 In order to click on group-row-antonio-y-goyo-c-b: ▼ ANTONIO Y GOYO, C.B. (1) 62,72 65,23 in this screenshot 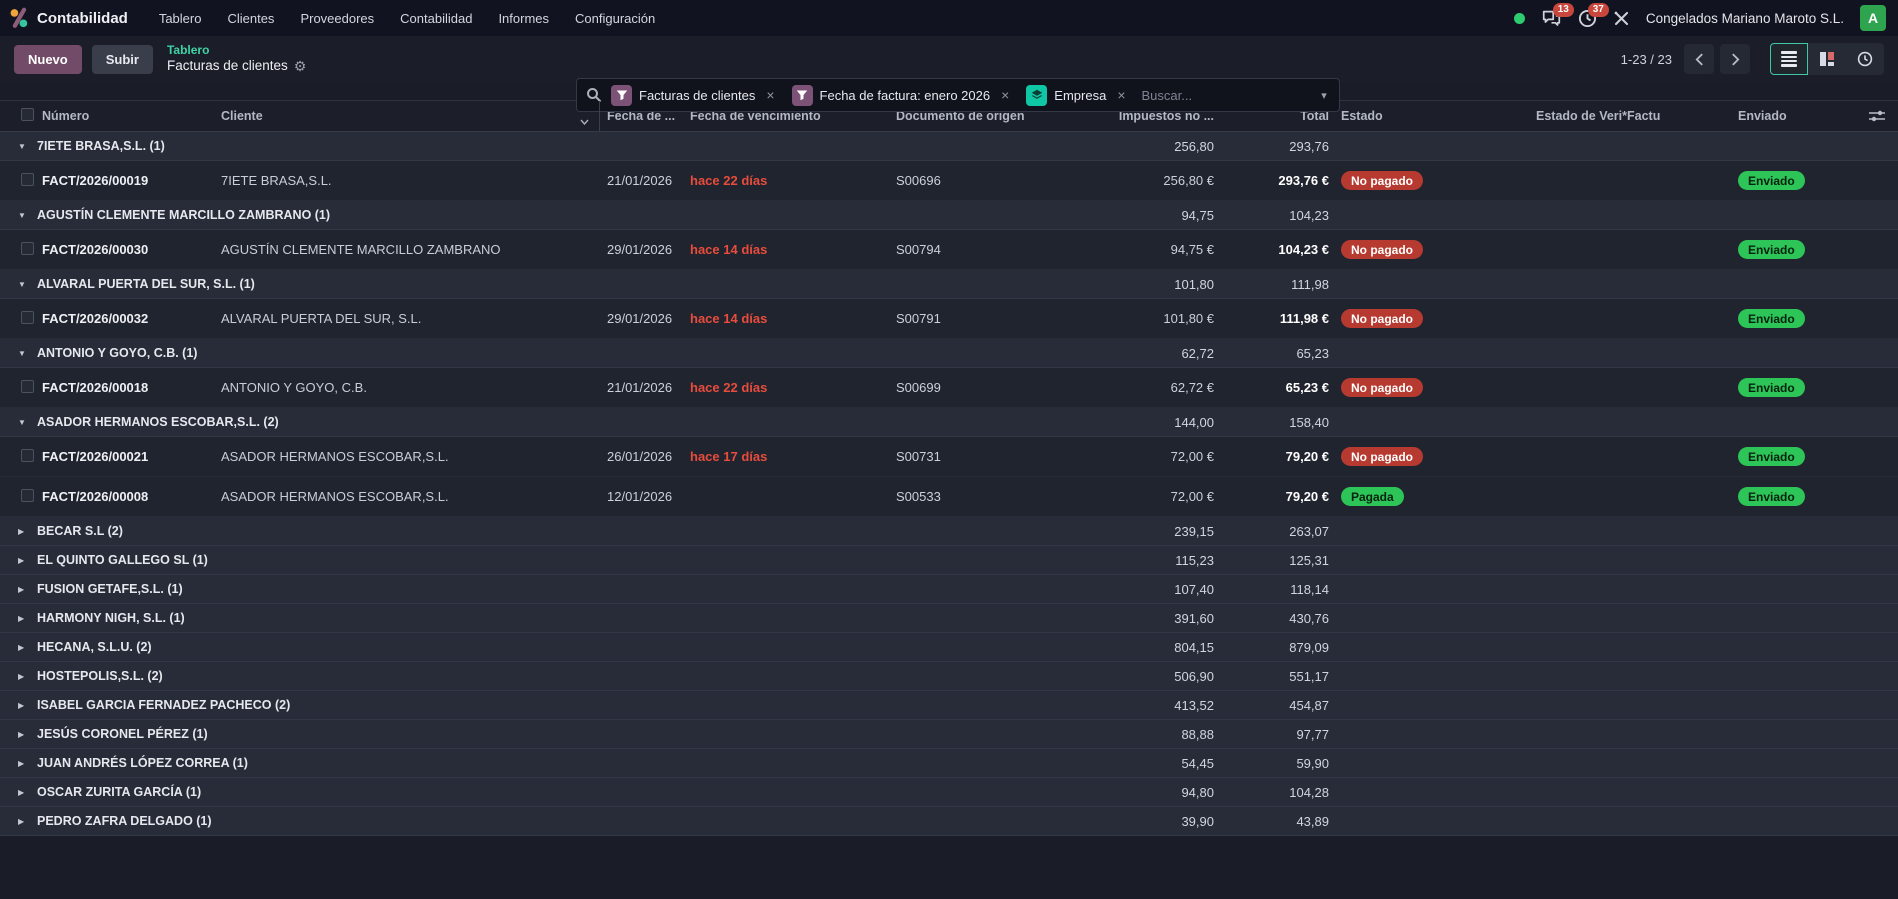, I will do `click(949, 353)`.